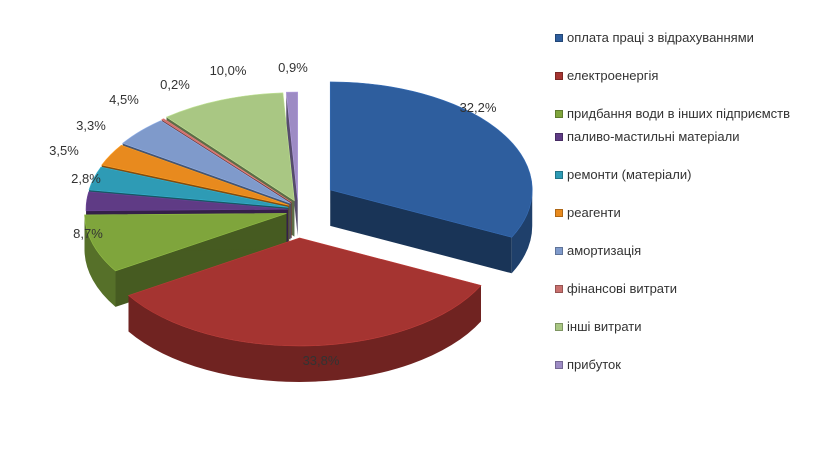 The width and height of the screenshot is (831, 462). What do you see at coordinates (604, 250) in the screenshot?
I see `legend-label: амортизація` at bounding box center [604, 250].